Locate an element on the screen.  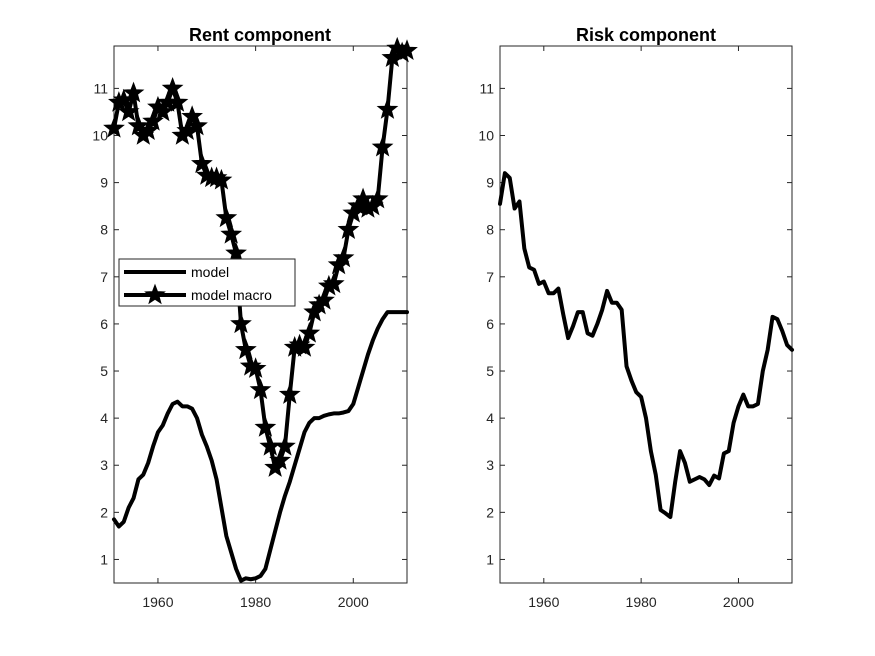
legend-box is located at coordinates (207, 282).